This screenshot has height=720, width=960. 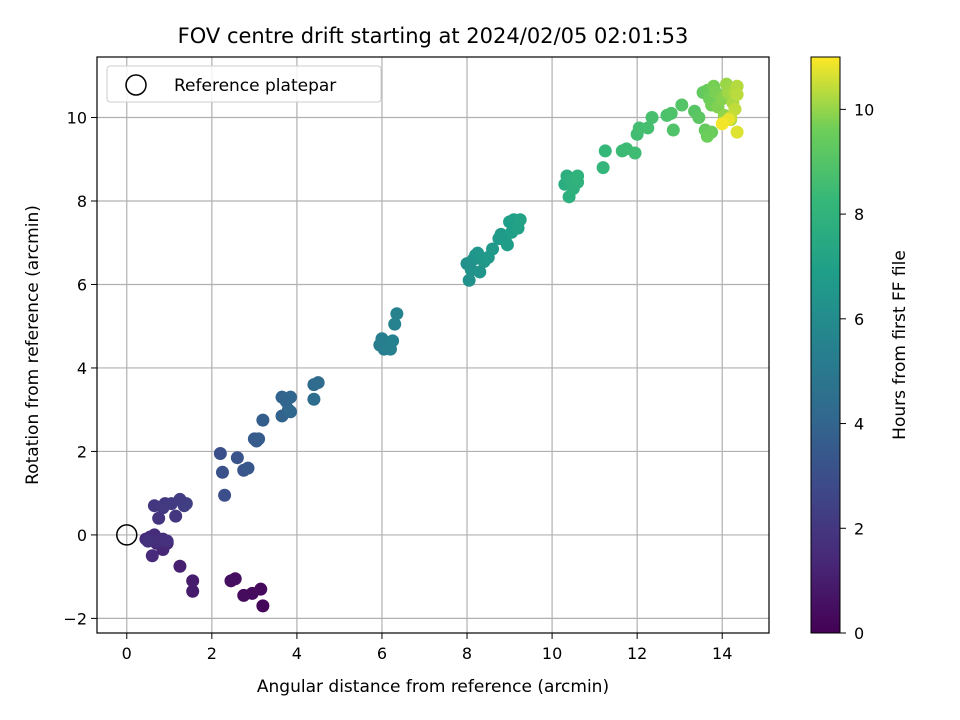 What do you see at coordinates (382, 653) in the screenshot?
I see `x-tick-label: 6` at bounding box center [382, 653].